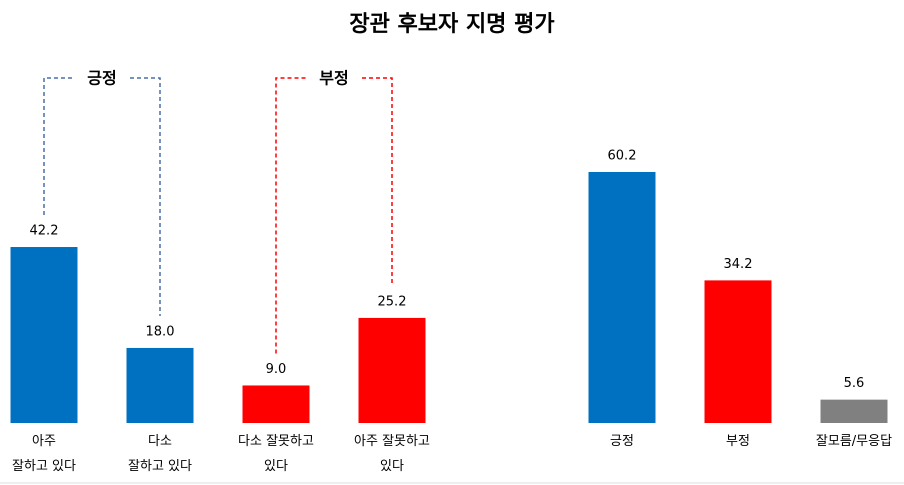 The width and height of the screenshot is (904, 485). What do you see at coordinates (160, 454) in the screenshot?
I see `x-tick-label: 다소 잘하고 있다` at bounding box center [160, 454].